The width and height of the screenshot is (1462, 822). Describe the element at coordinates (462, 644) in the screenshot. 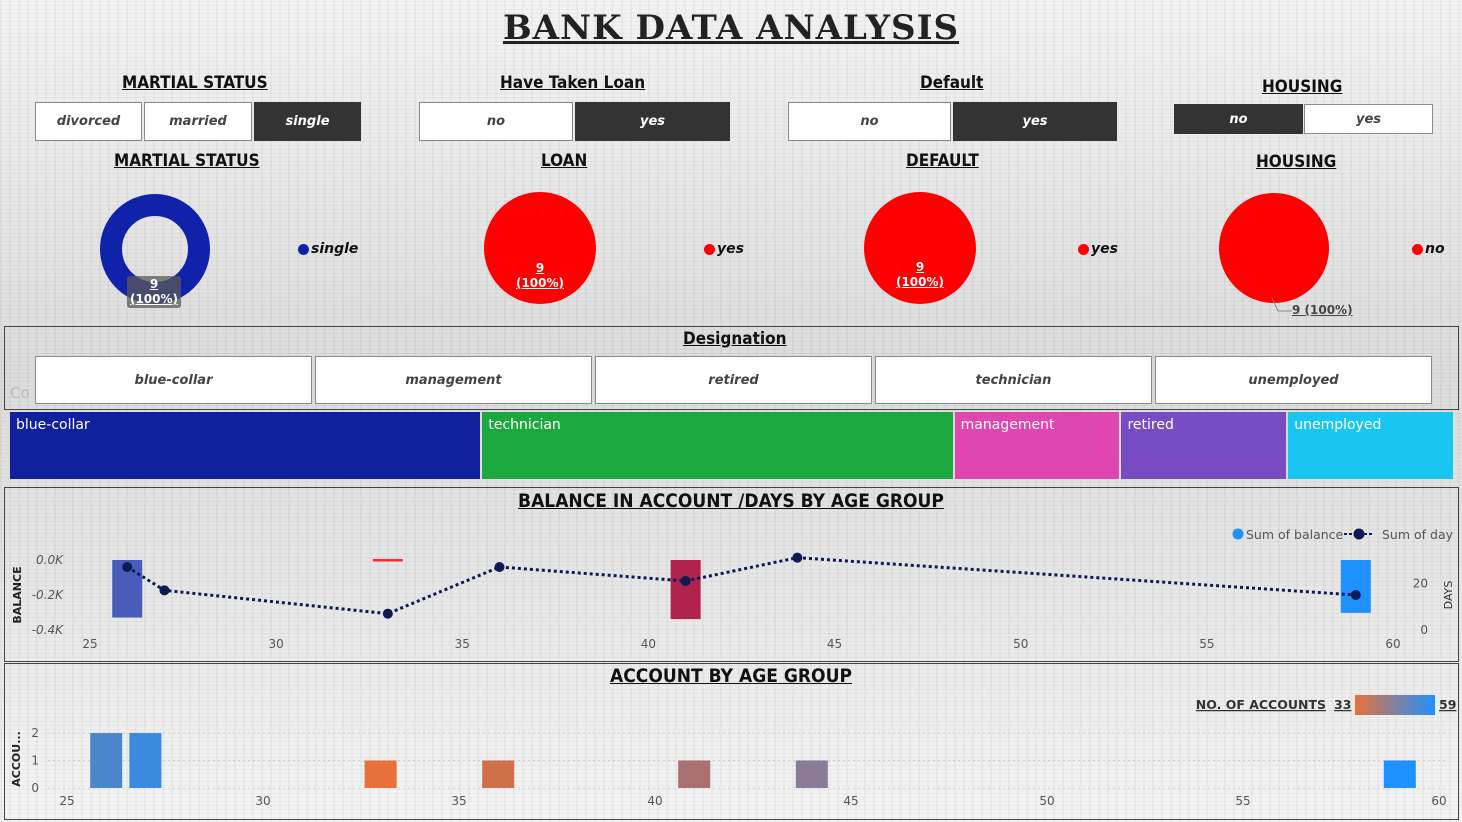

I see `balance-x-tick: 35` at that location.